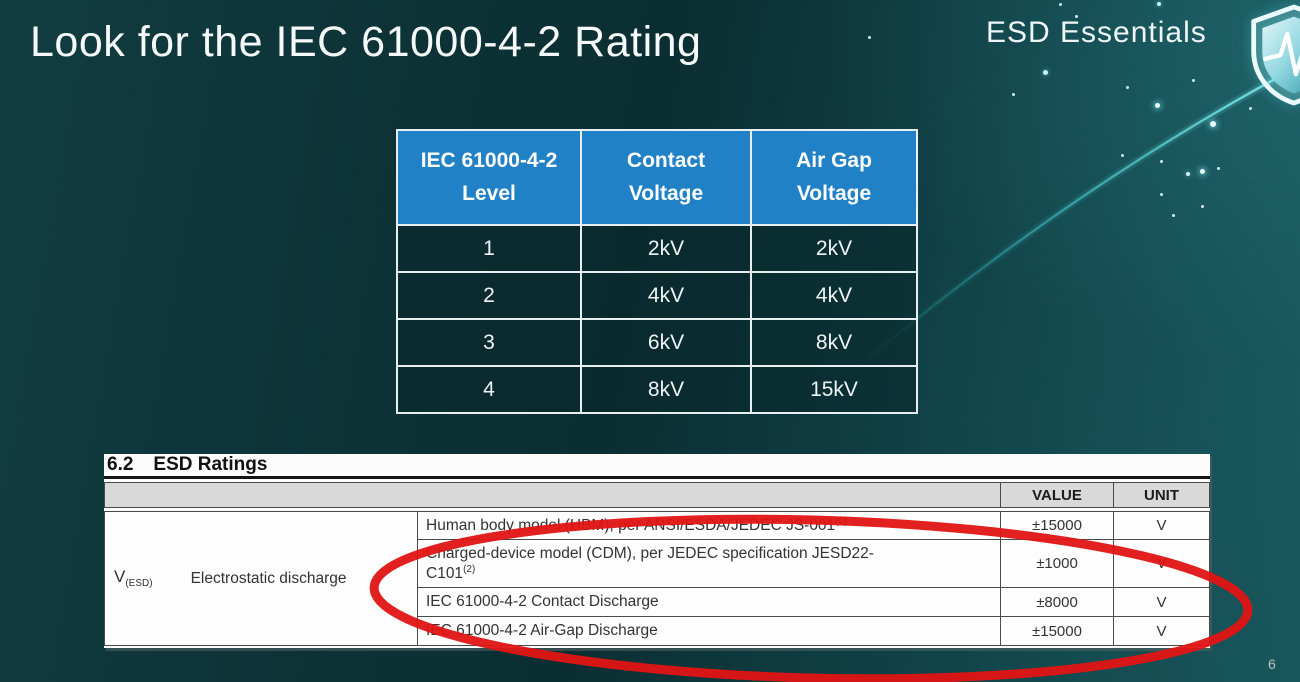 This screenshot has width=1300, height=682. I want to click on test-description: IEC 61000-4-2 Contact Discharge, so click(708, 601).